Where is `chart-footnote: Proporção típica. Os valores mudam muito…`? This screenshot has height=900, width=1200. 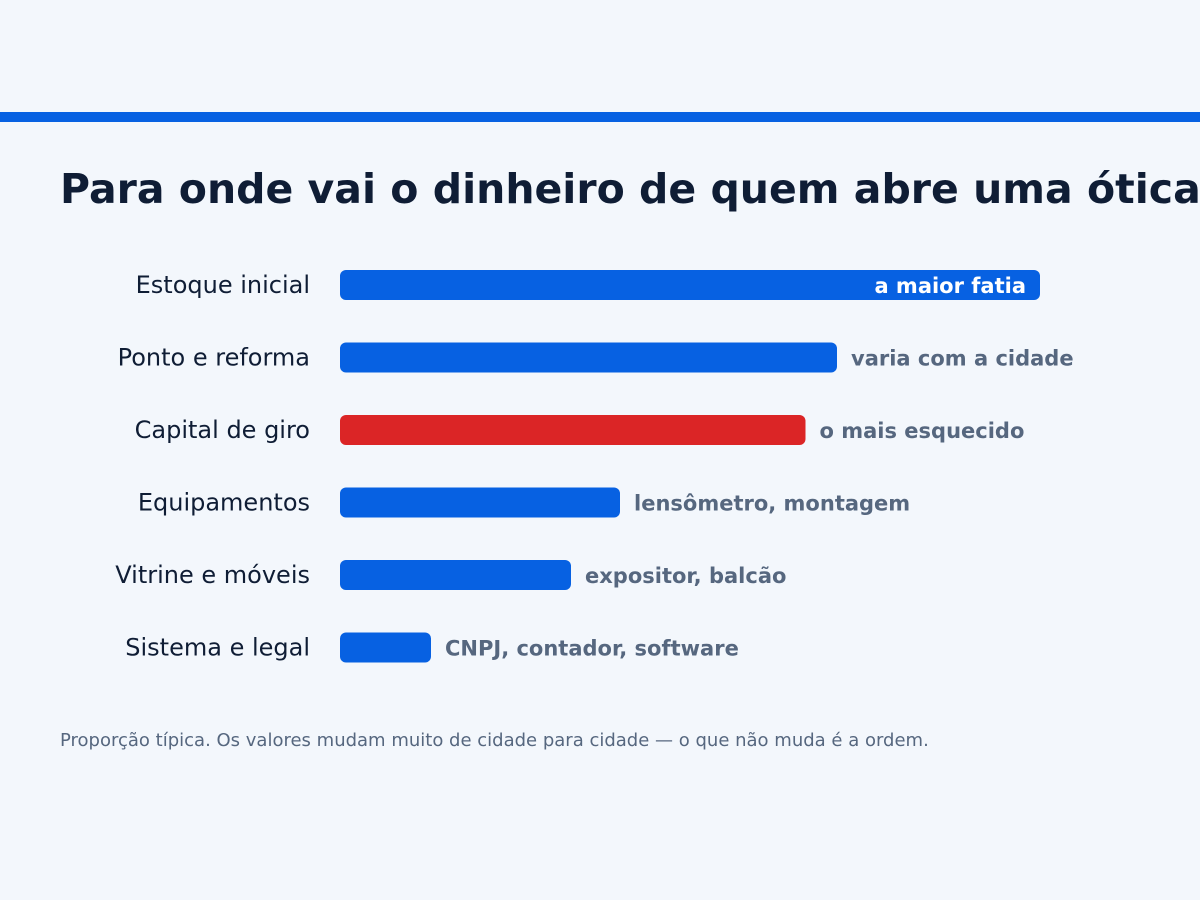
chart-footnote: Proporção típica. Os valores mudam muito… is located at coordinates (494, 740).